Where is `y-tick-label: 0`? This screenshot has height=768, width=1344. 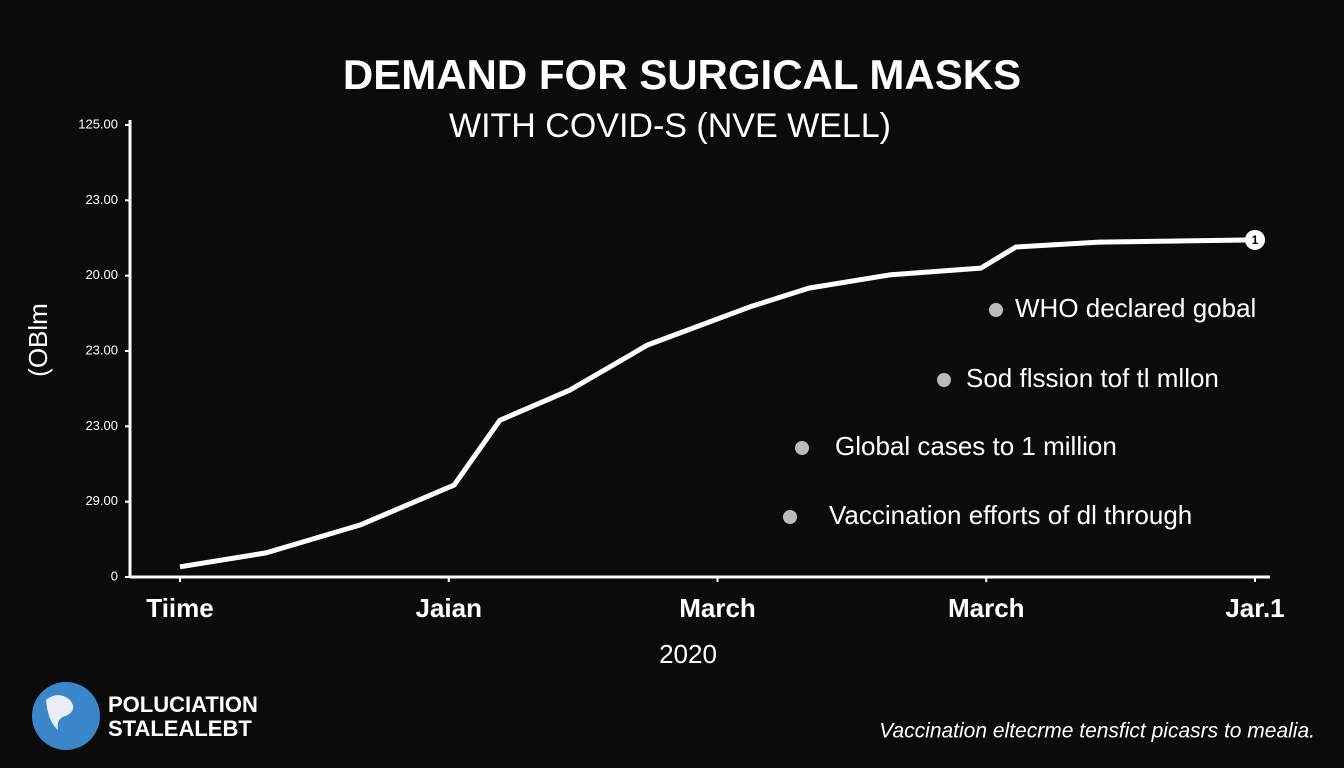 y-tick-label: 0 is located at coordinates (114, 575).